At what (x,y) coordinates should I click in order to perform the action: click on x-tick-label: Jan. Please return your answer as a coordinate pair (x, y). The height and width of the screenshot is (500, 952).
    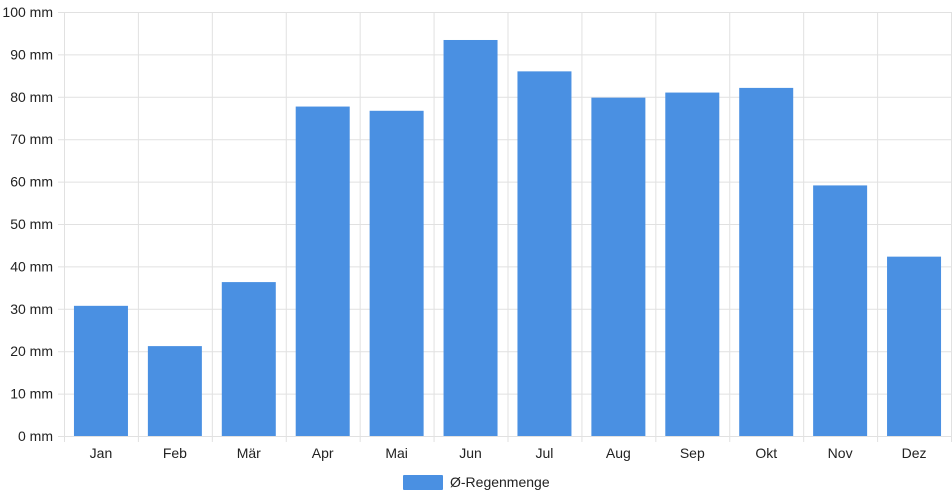
    Looking at the image, I should click on (101, 453).